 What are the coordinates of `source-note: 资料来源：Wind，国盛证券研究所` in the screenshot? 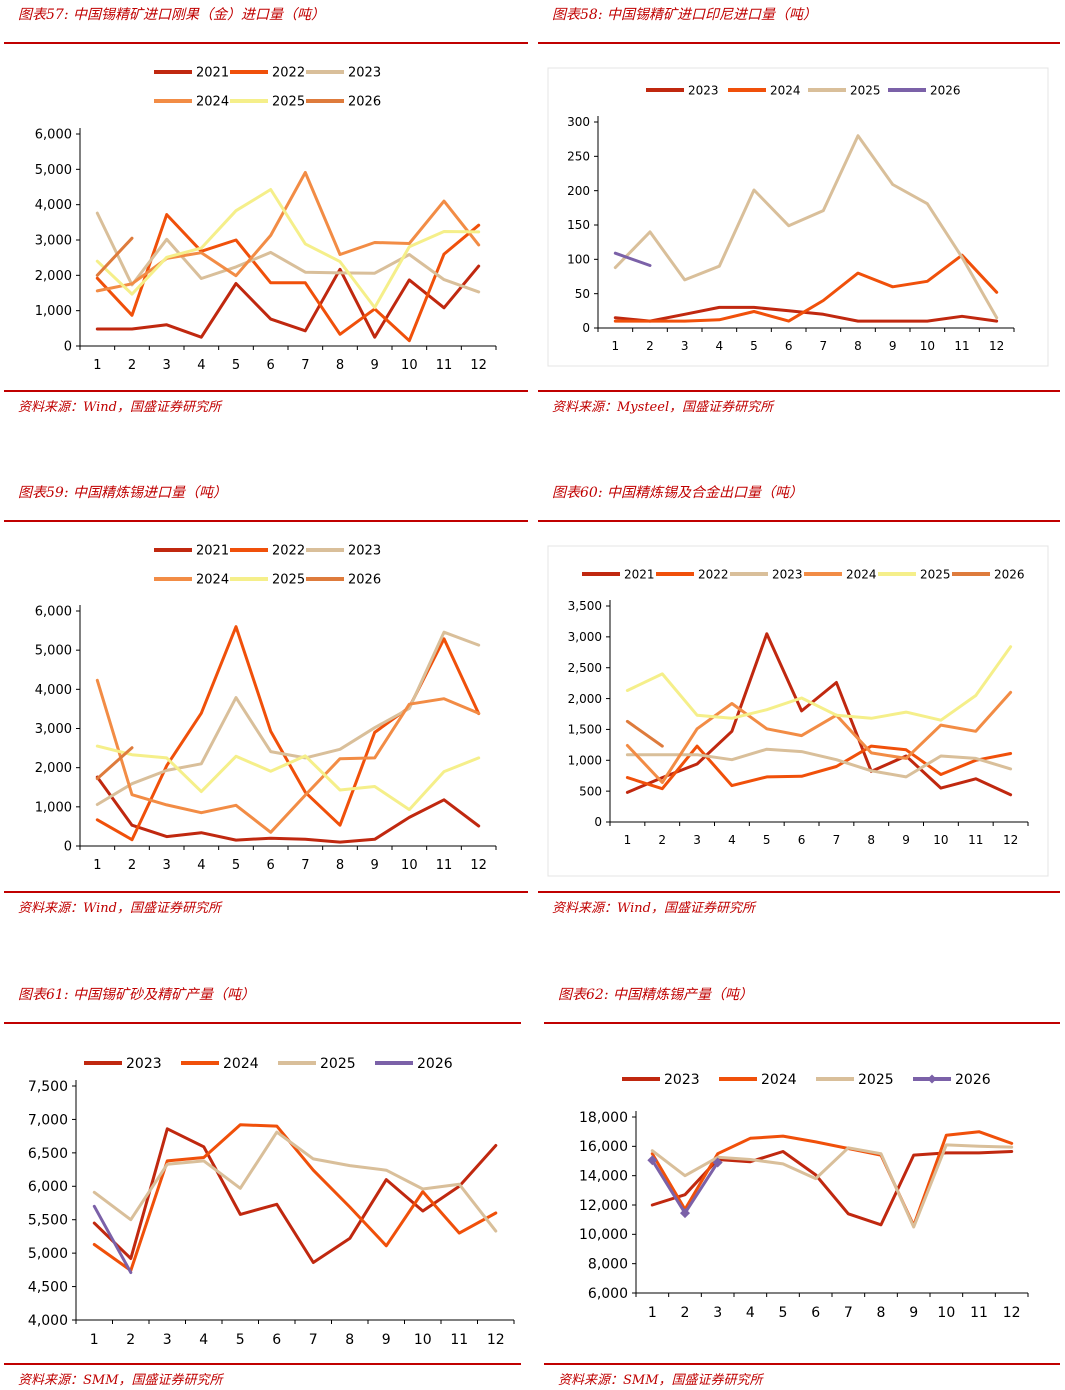 It's located at (653, 908).